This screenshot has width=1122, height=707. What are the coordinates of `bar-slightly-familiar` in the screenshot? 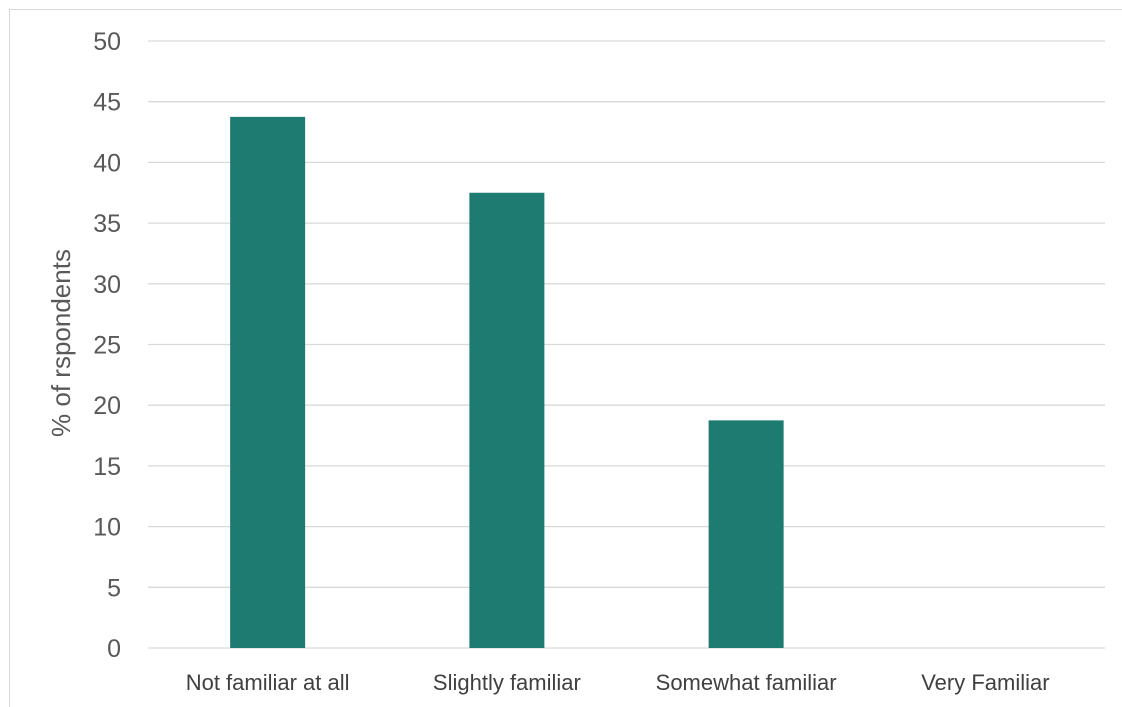 It's located at (507, 420).